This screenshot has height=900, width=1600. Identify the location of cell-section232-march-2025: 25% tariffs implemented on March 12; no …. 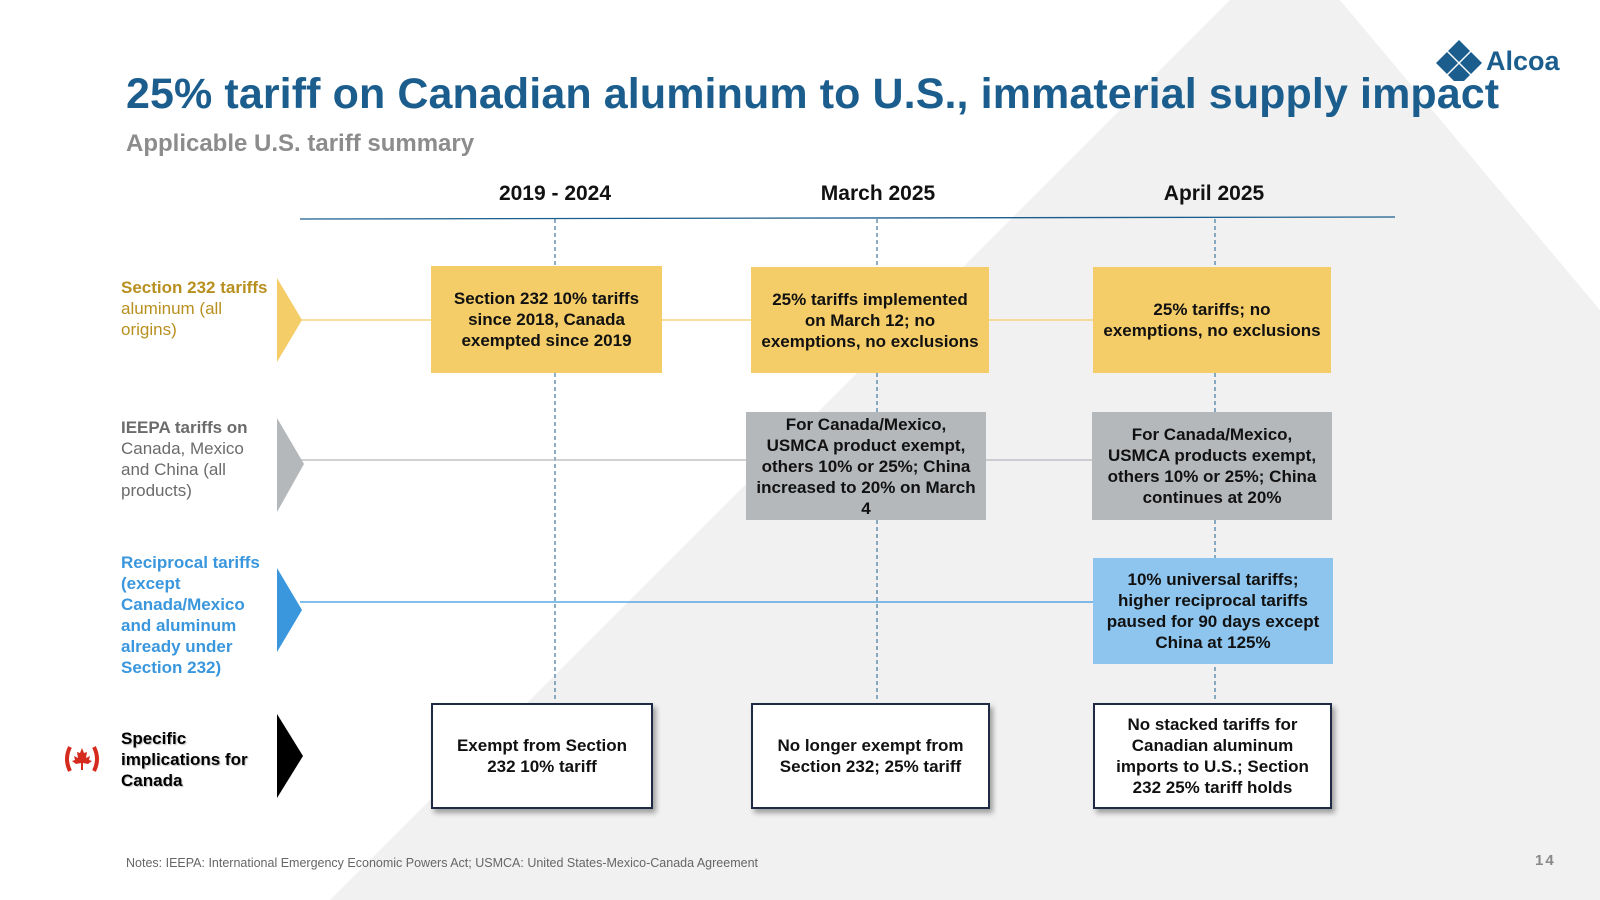
(870, 320).